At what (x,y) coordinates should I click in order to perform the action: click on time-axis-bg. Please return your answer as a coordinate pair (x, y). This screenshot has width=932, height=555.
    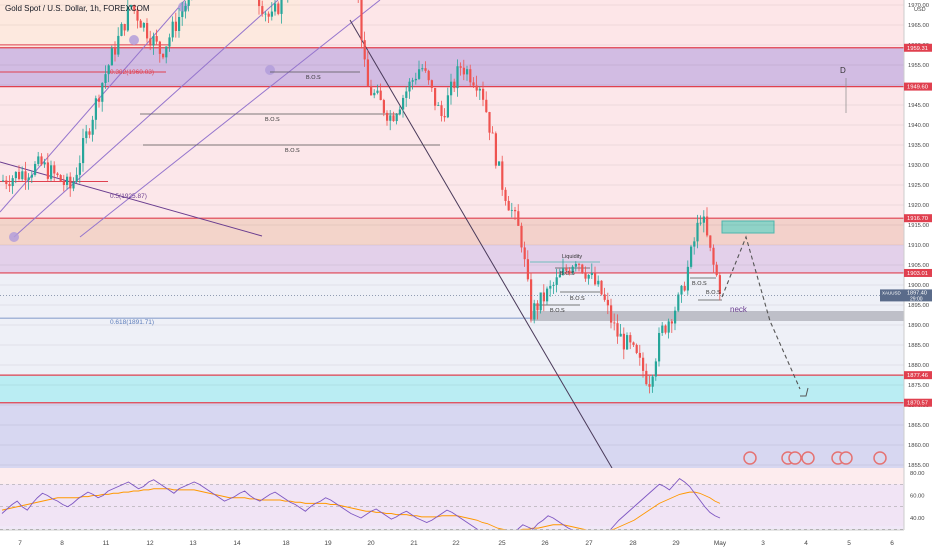
    Looking at the image, I should click on (466, 540).